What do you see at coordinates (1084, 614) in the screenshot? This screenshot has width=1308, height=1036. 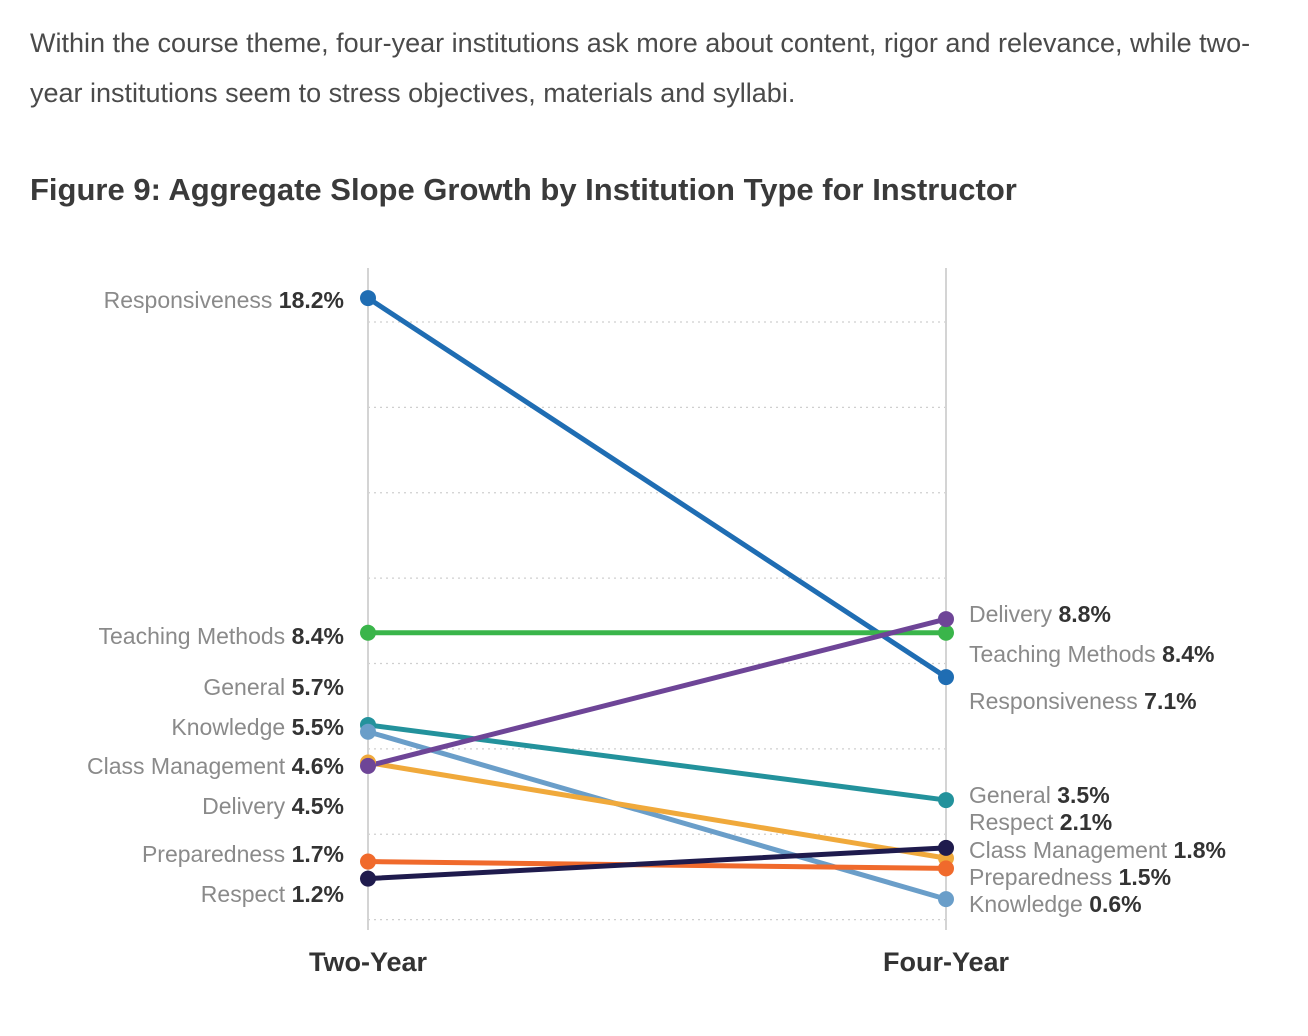 I see `label-value: 8.8%` at bounding box center [1084, 614].